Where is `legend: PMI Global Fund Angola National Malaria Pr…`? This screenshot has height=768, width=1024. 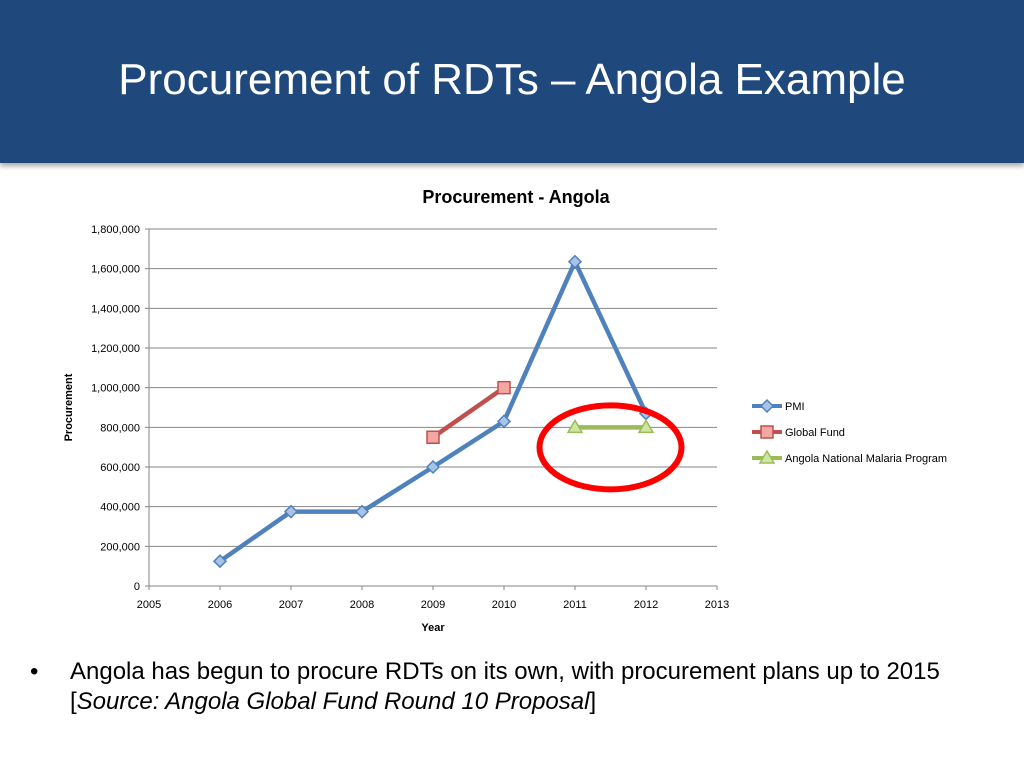 legend: PMI Global Fund Angola National Malaria Pr… is located at coordinates (849, 431).